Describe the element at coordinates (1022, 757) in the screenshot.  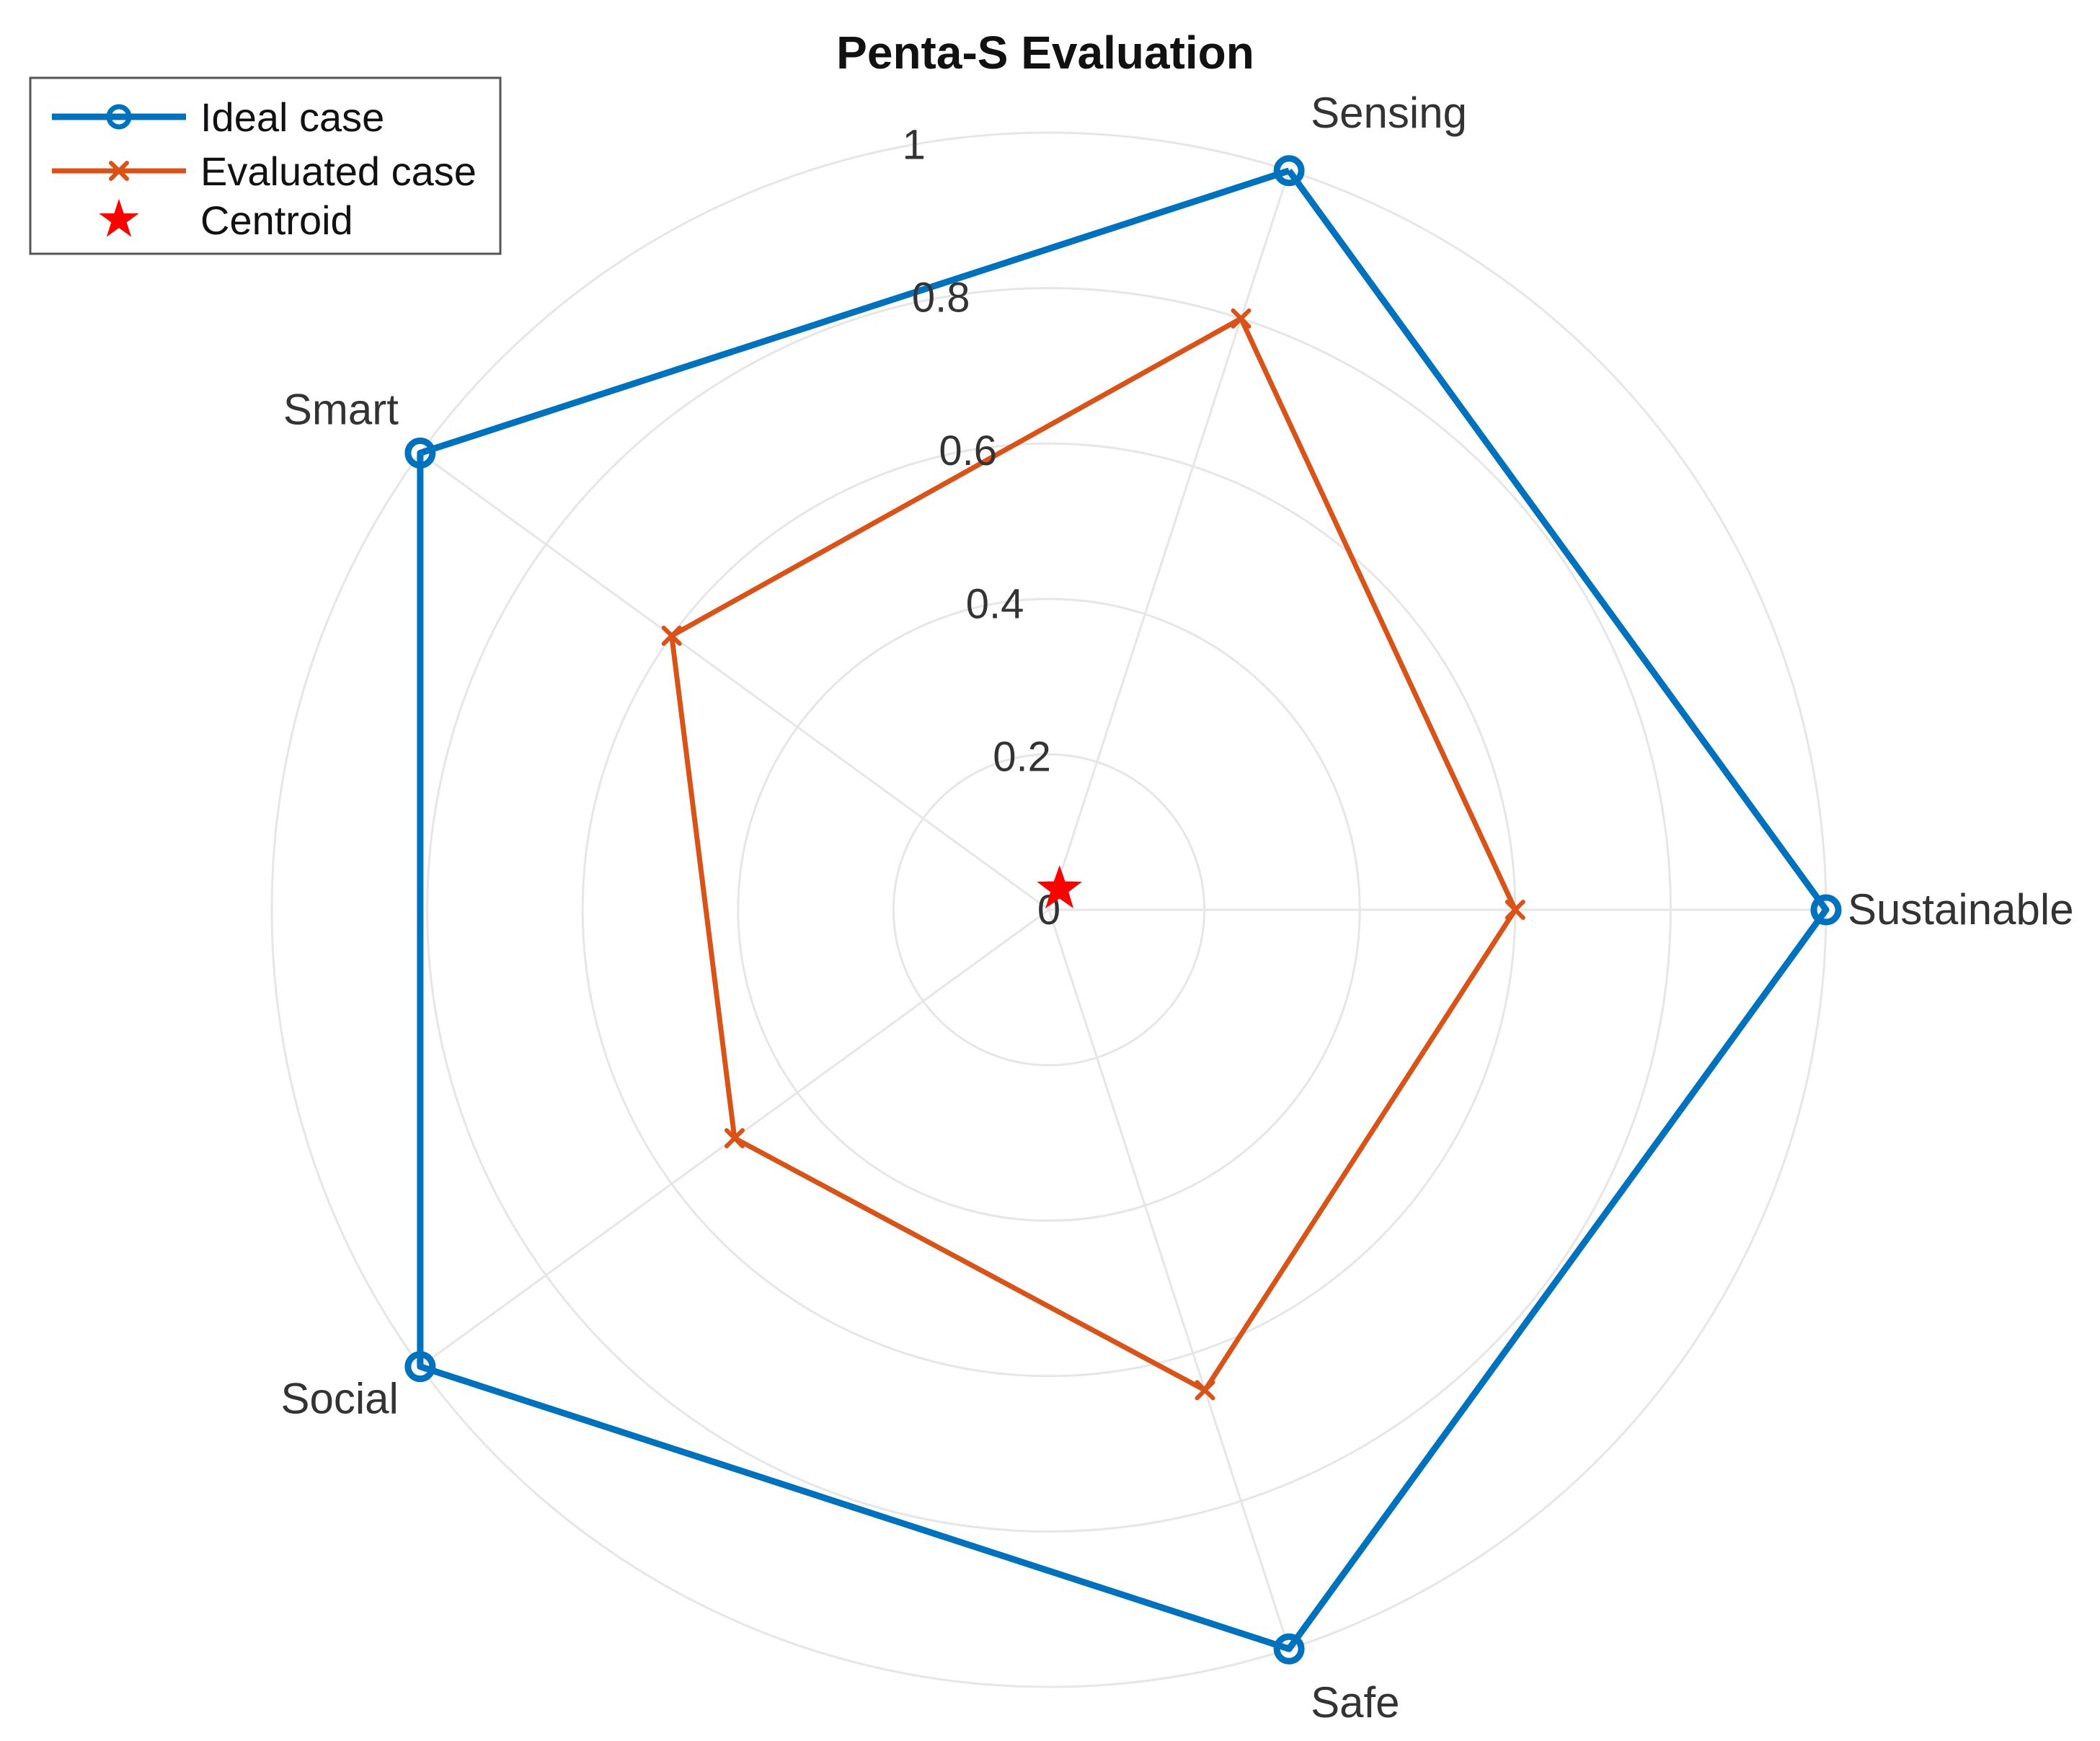
I see `radial-tick-label: 0.2` at that location.